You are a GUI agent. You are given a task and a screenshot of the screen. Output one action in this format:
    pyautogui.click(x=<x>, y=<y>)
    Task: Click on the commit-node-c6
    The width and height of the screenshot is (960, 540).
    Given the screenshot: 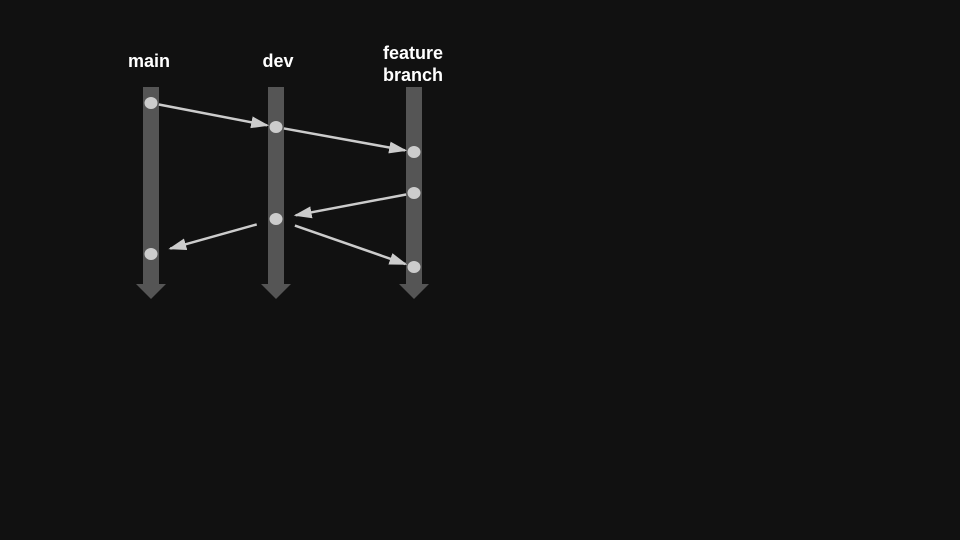 What is the action you would take?
    pyautogui.click(x=151, y=254)
    